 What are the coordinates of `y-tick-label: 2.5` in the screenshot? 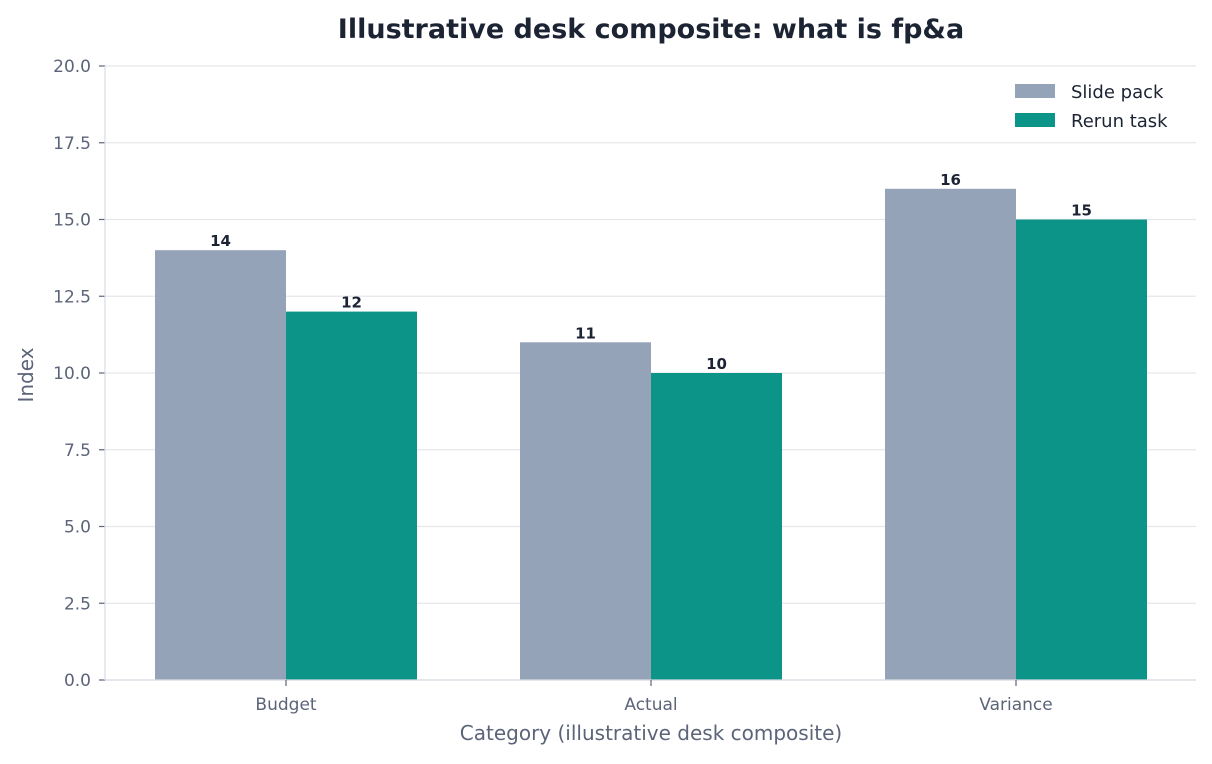 It's located at (77, 604).